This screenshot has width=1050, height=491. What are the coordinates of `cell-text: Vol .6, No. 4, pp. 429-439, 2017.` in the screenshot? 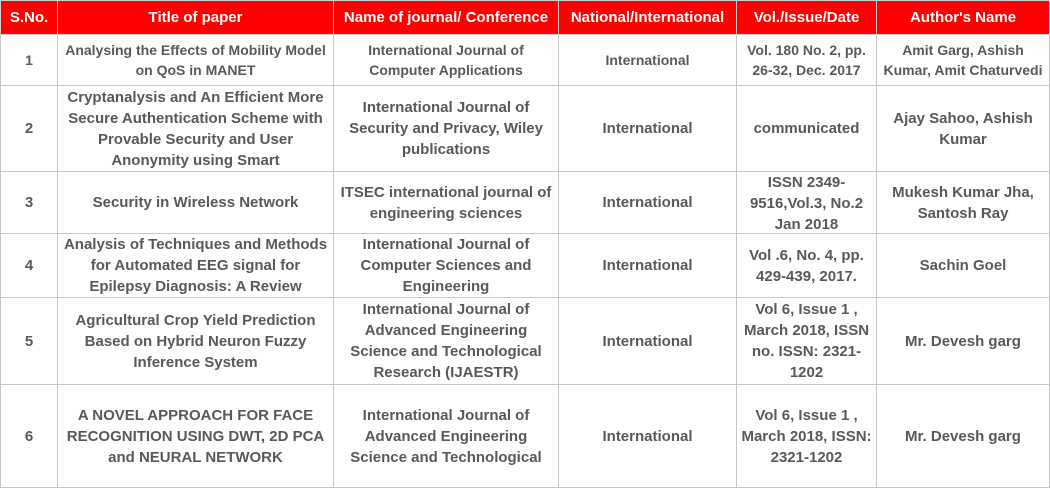 It's located at (806, 265).